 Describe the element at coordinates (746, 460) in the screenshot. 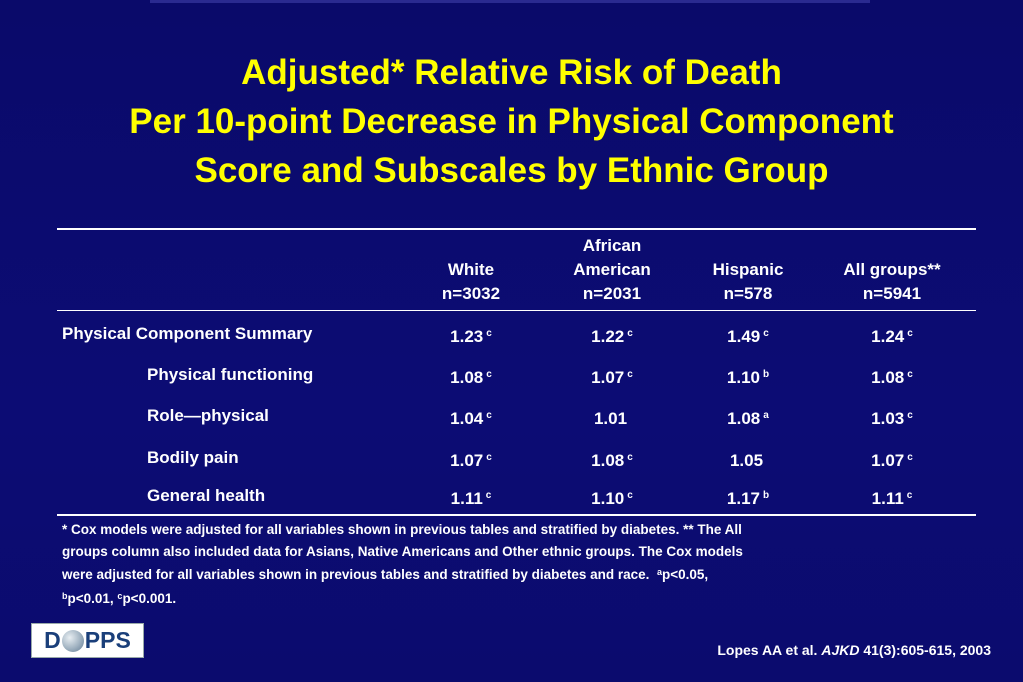

I see `table-cell: 1.05` at that location.